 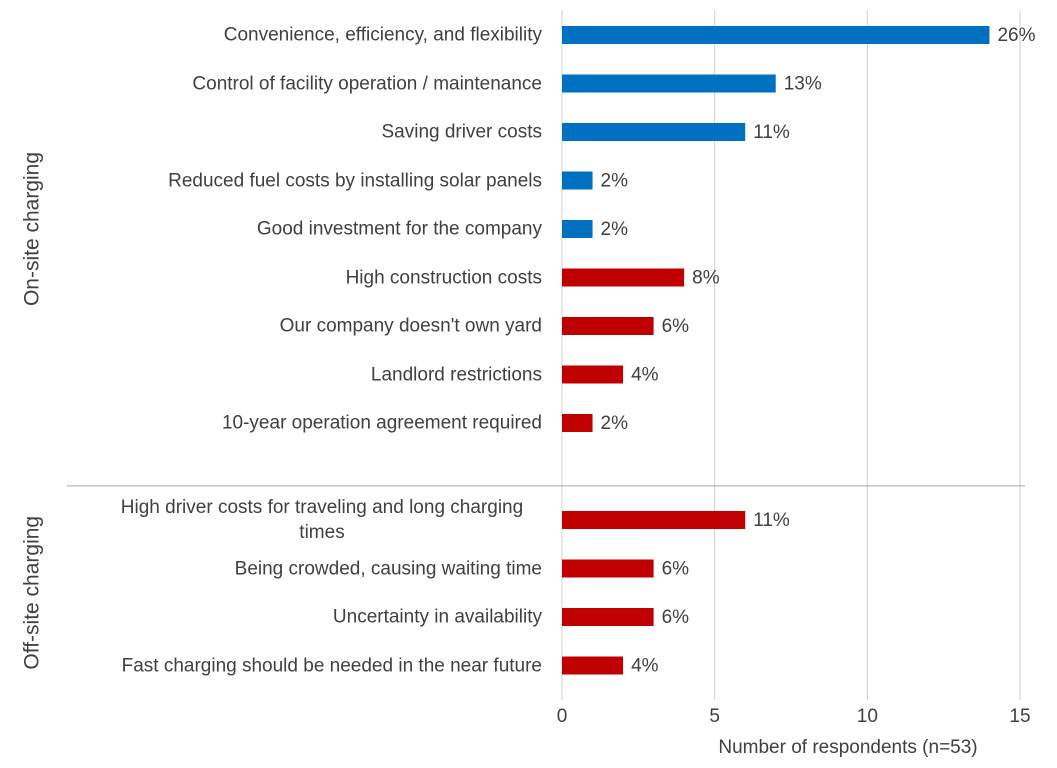 I want to click on category-label: Convenience, efficiency, and flexibility, so click(x=382, y=35).